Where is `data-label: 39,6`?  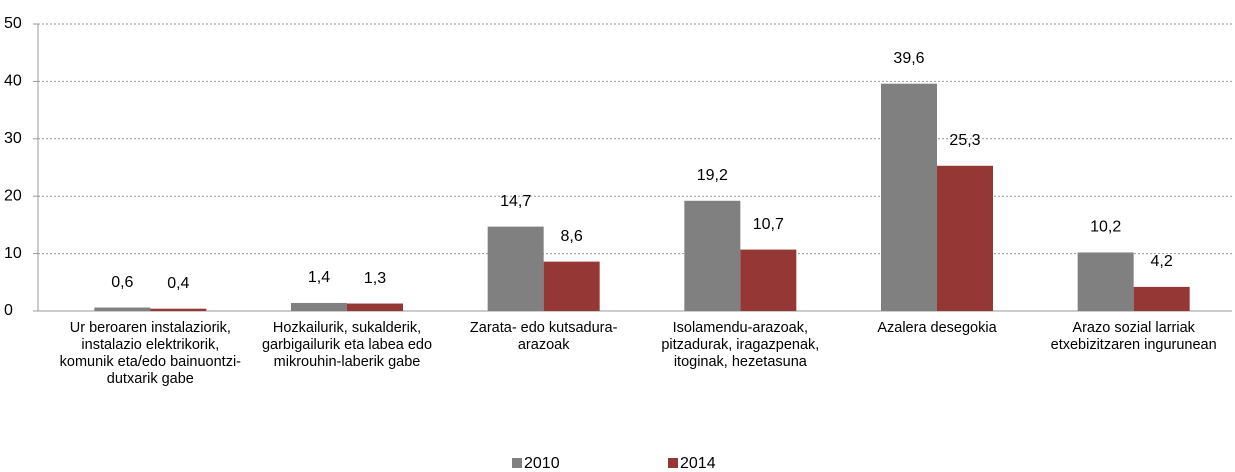
data-label: 39,6 is located at coordinates (908, 58).